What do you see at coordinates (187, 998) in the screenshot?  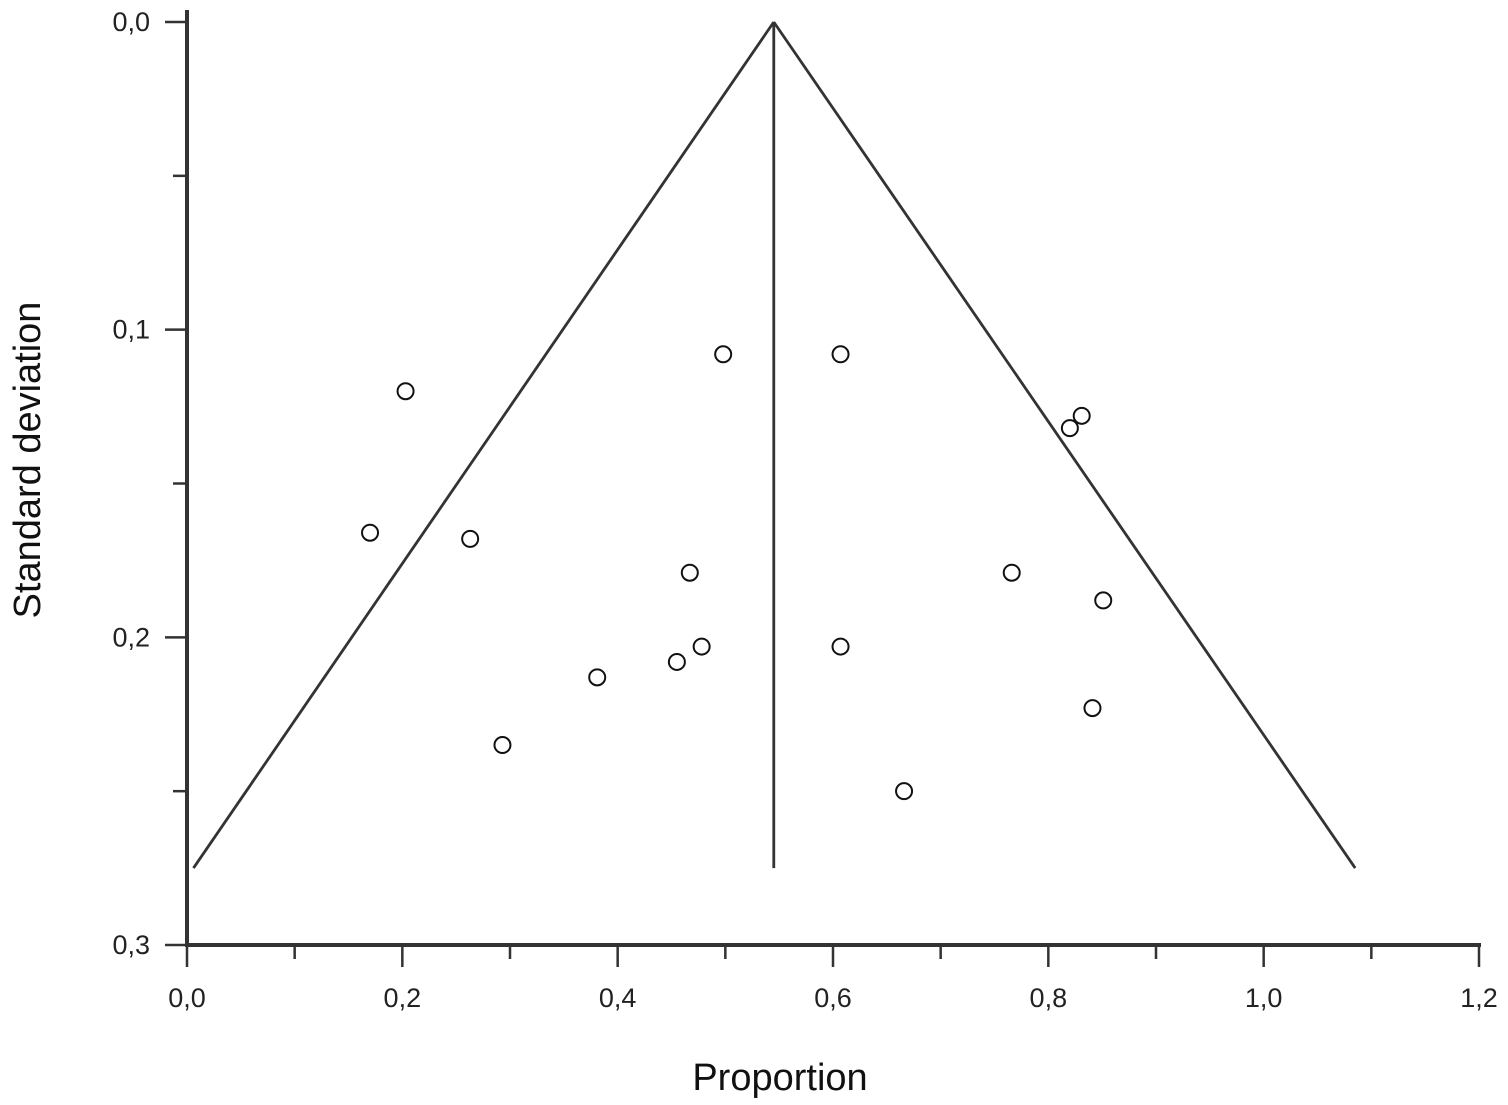 I see `x-tick-label: 0,0` at bounding box center [187, 998].